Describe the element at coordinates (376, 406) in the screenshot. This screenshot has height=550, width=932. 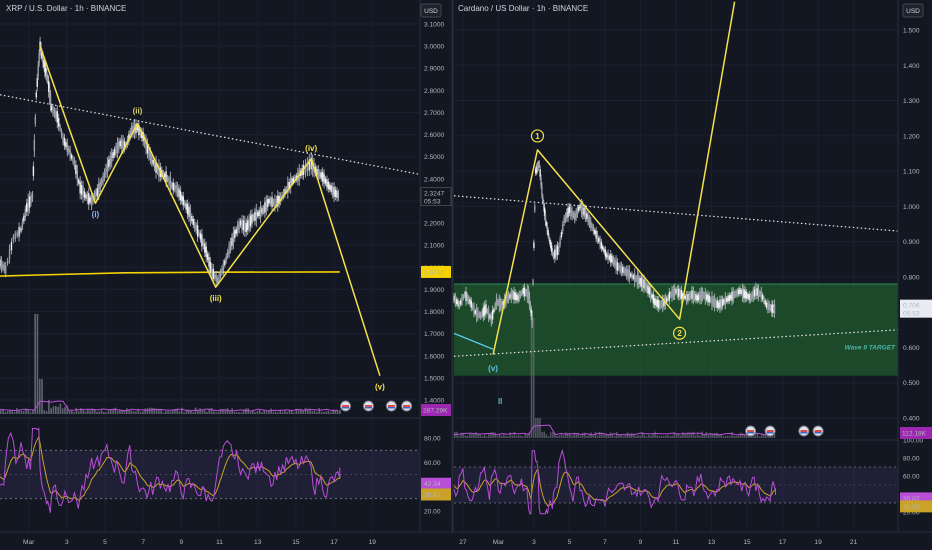
I see `xrp-event-icons` at that location.